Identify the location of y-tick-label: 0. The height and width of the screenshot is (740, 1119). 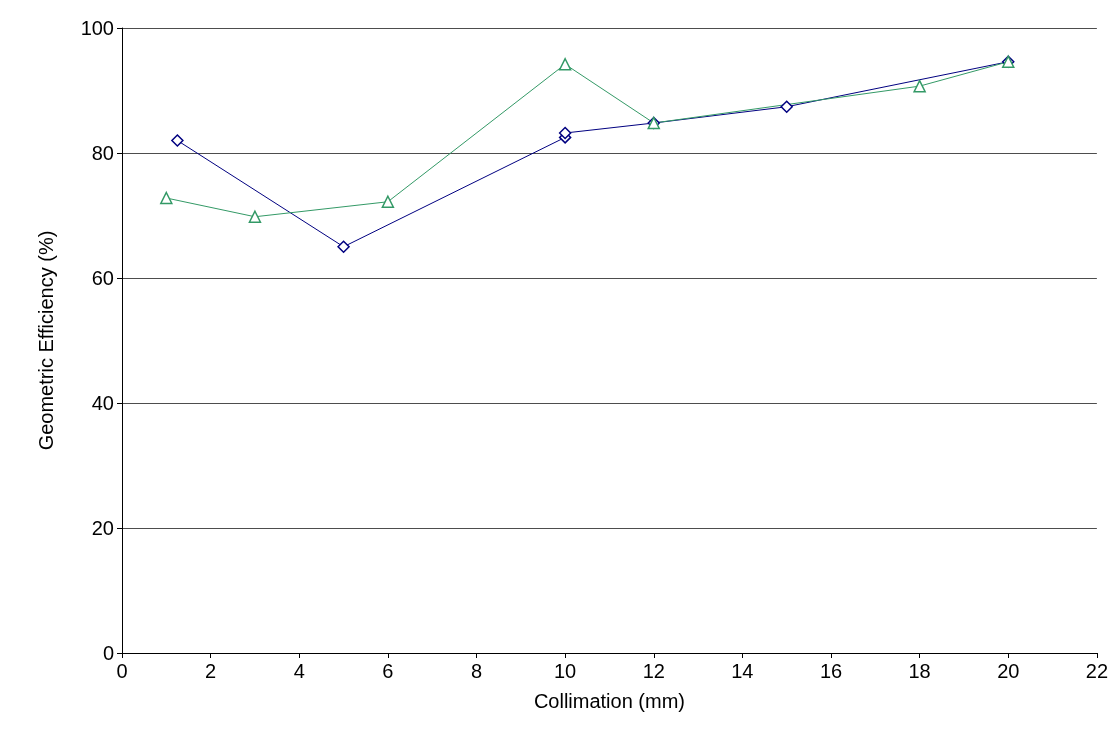
(108, 653).